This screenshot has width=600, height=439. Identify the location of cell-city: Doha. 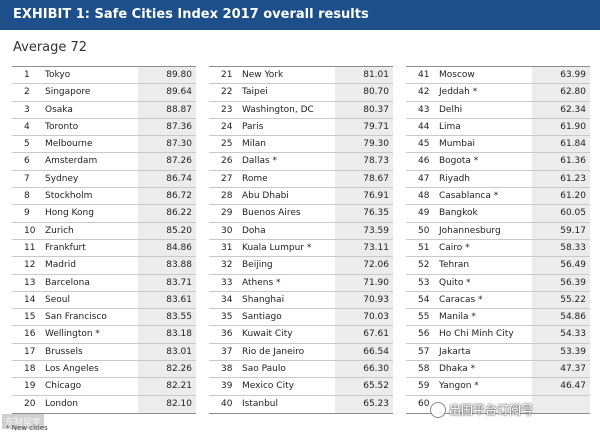
(254, 230).